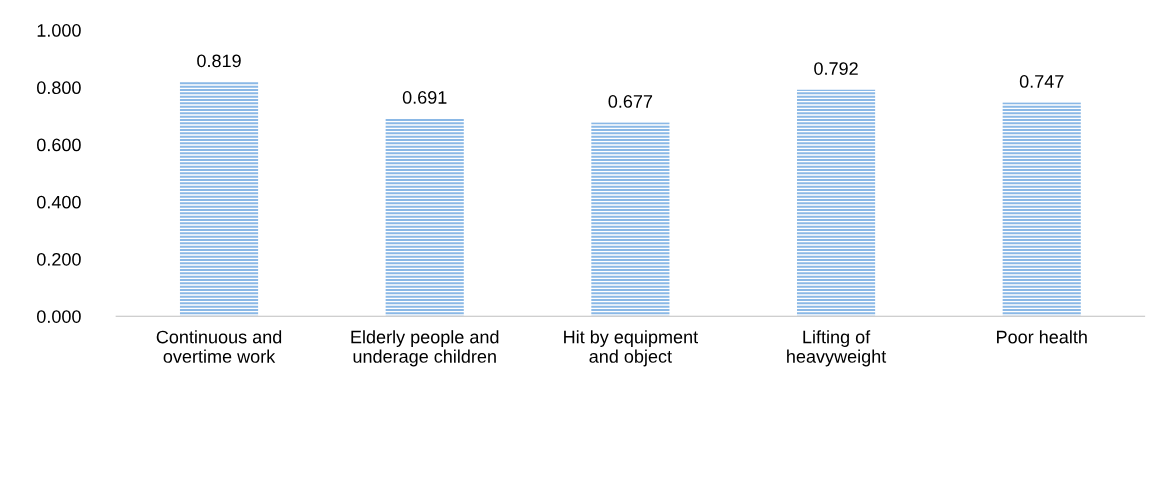 The image size is (1162, 502). I want to click on x-tick-label: Continuous and overtime work, so click(219, 346).